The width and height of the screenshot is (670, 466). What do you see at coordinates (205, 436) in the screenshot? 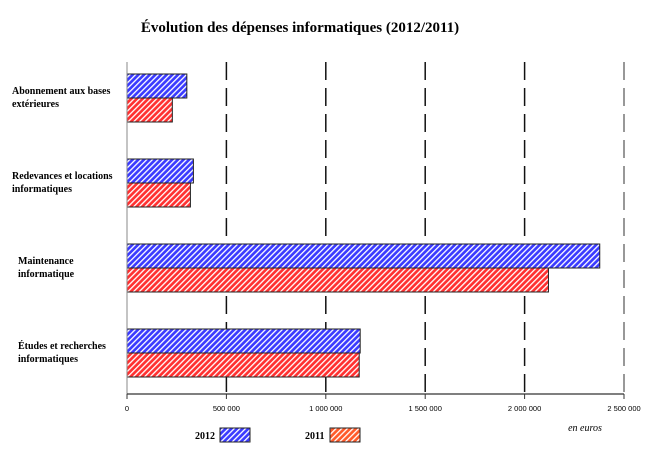
I see `legend-label: 2012` at bounding box center [205, 436].